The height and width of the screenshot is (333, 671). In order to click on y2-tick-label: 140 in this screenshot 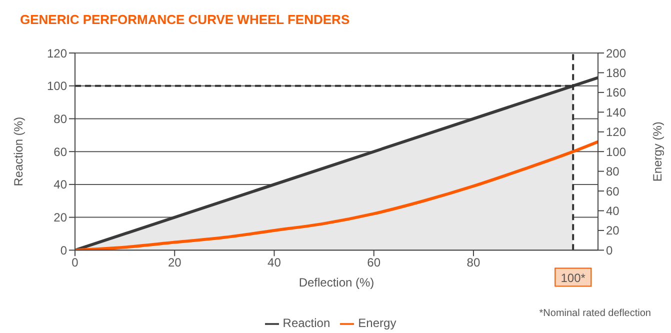, I will do `click(616, 112)`.